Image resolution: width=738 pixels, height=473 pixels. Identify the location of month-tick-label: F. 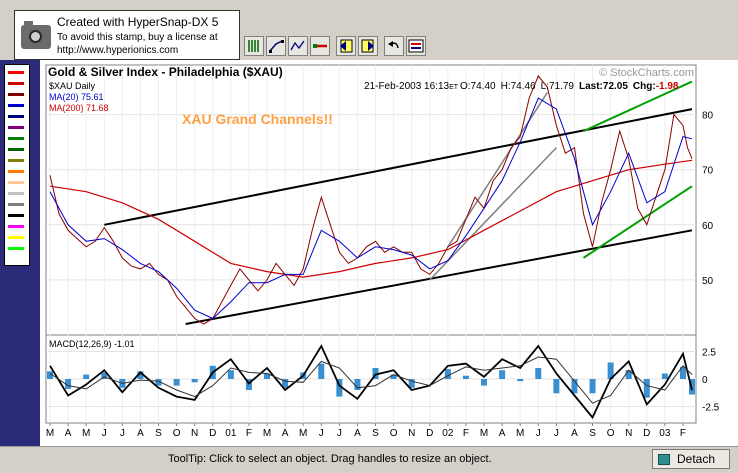
(249, 433).